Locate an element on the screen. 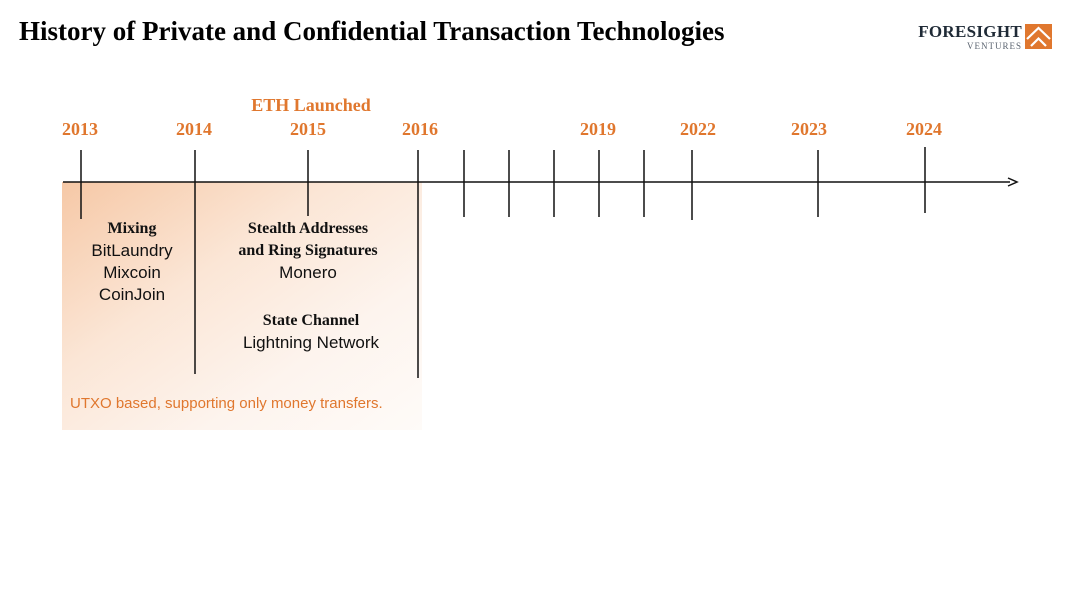  mixing-item-bitlaundry: BitLaundry is located at coordinates (132, 250).